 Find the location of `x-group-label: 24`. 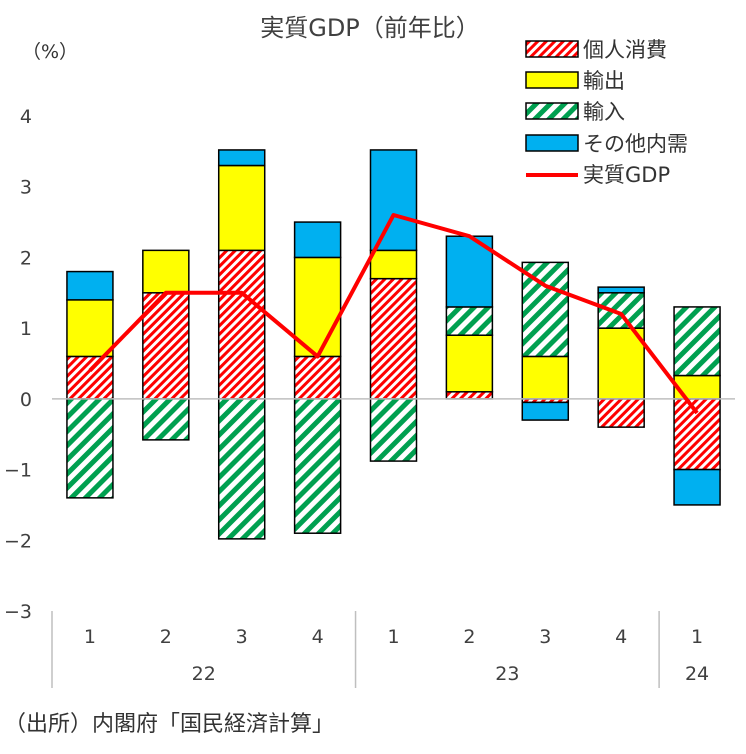

x-group-label: 24 is located at coordinates (697, 674).